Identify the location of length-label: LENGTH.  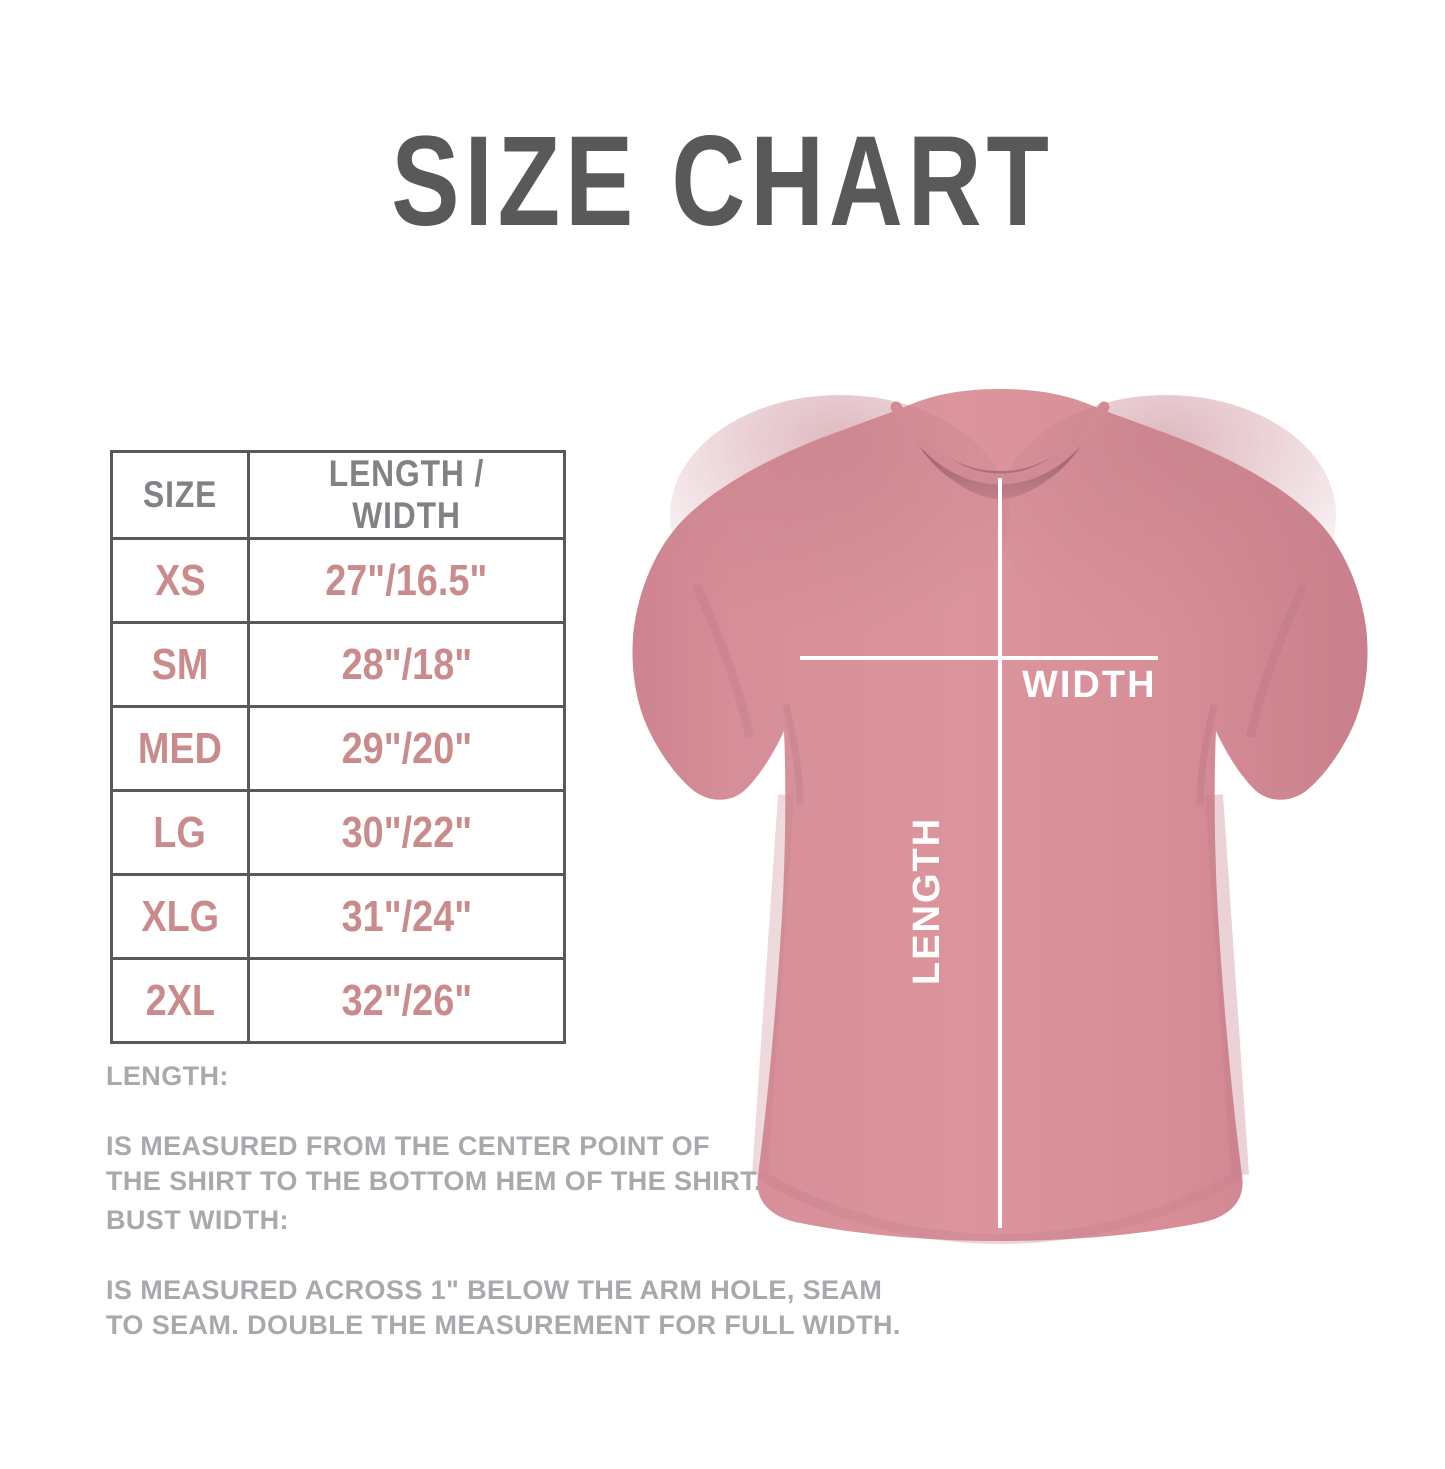
(927, 900).